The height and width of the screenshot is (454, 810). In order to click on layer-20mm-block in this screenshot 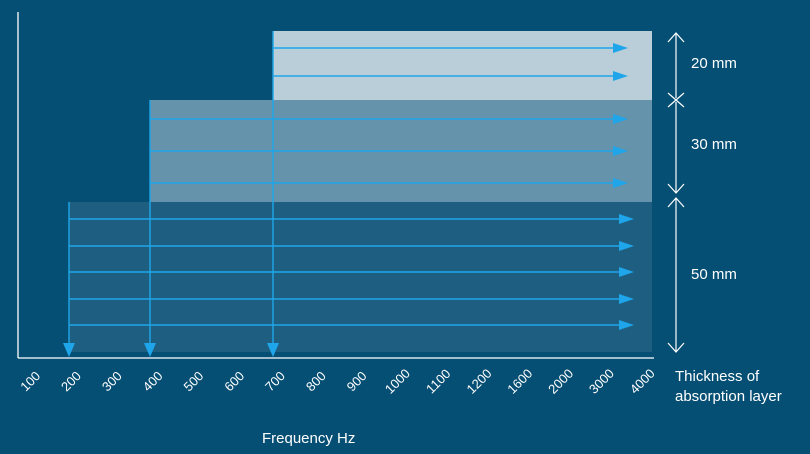, I will do `click(462, 65)`.